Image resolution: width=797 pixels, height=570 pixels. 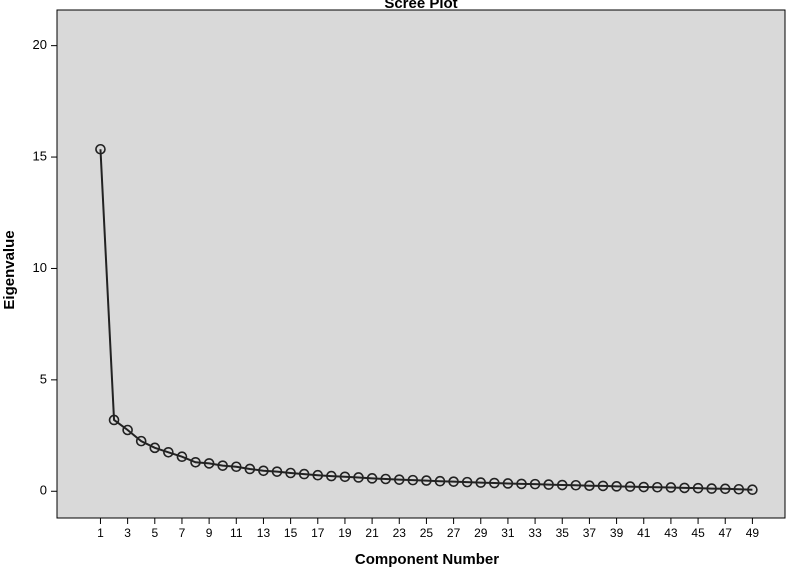 What do you see at coordinates (671, 533) in the screenshot?
I see `x-tick-label: 43` at bounding box center [671, 533].